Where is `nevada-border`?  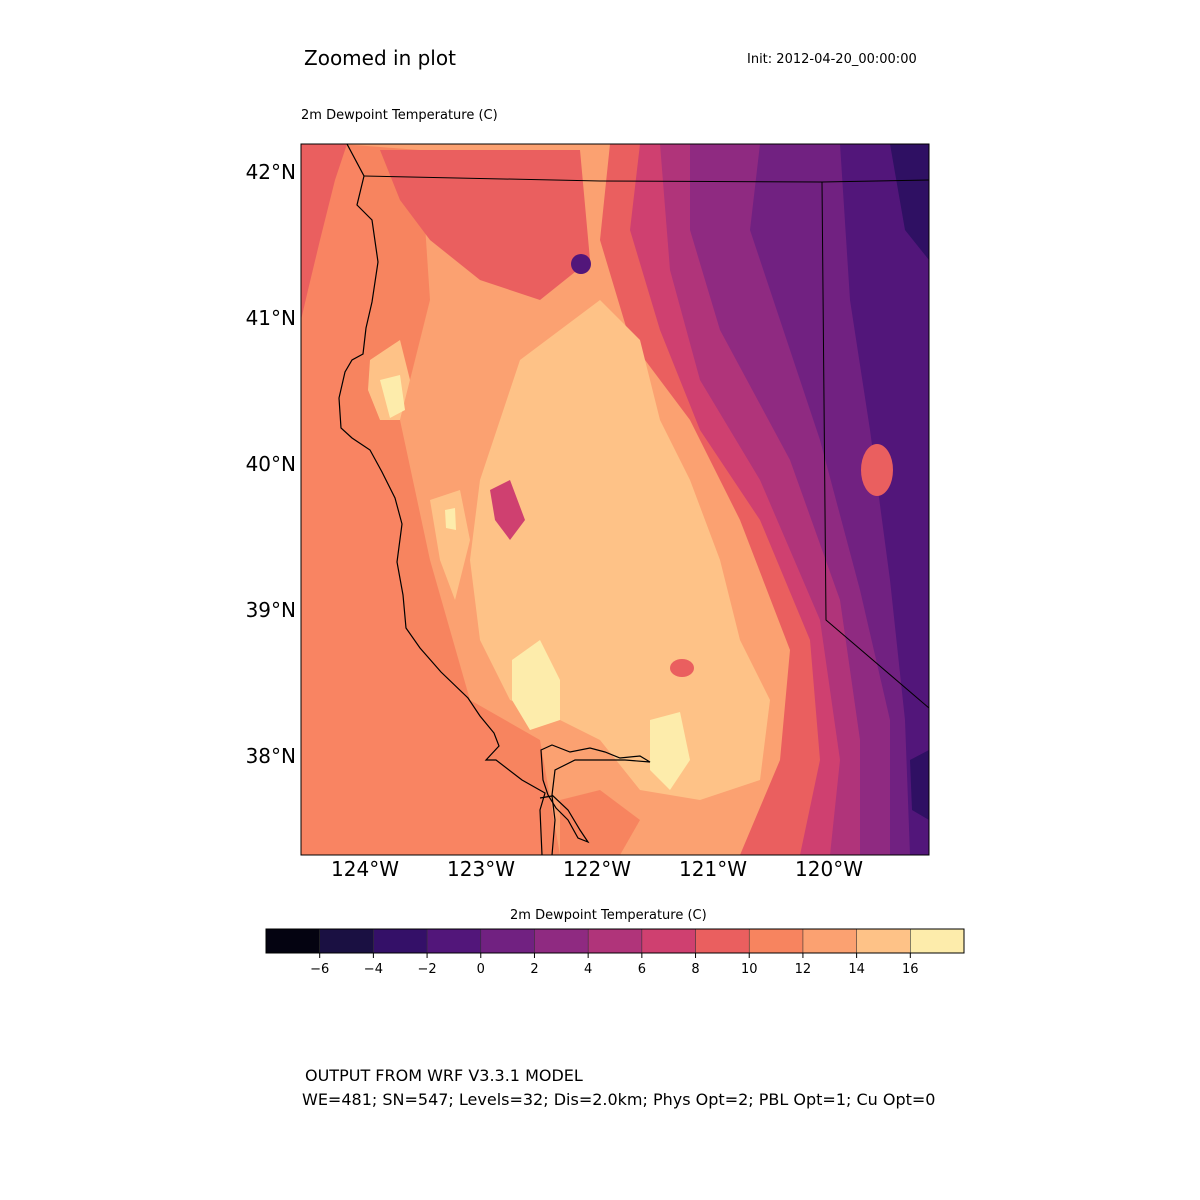
nevada-border is located at coordinates (875, 445).